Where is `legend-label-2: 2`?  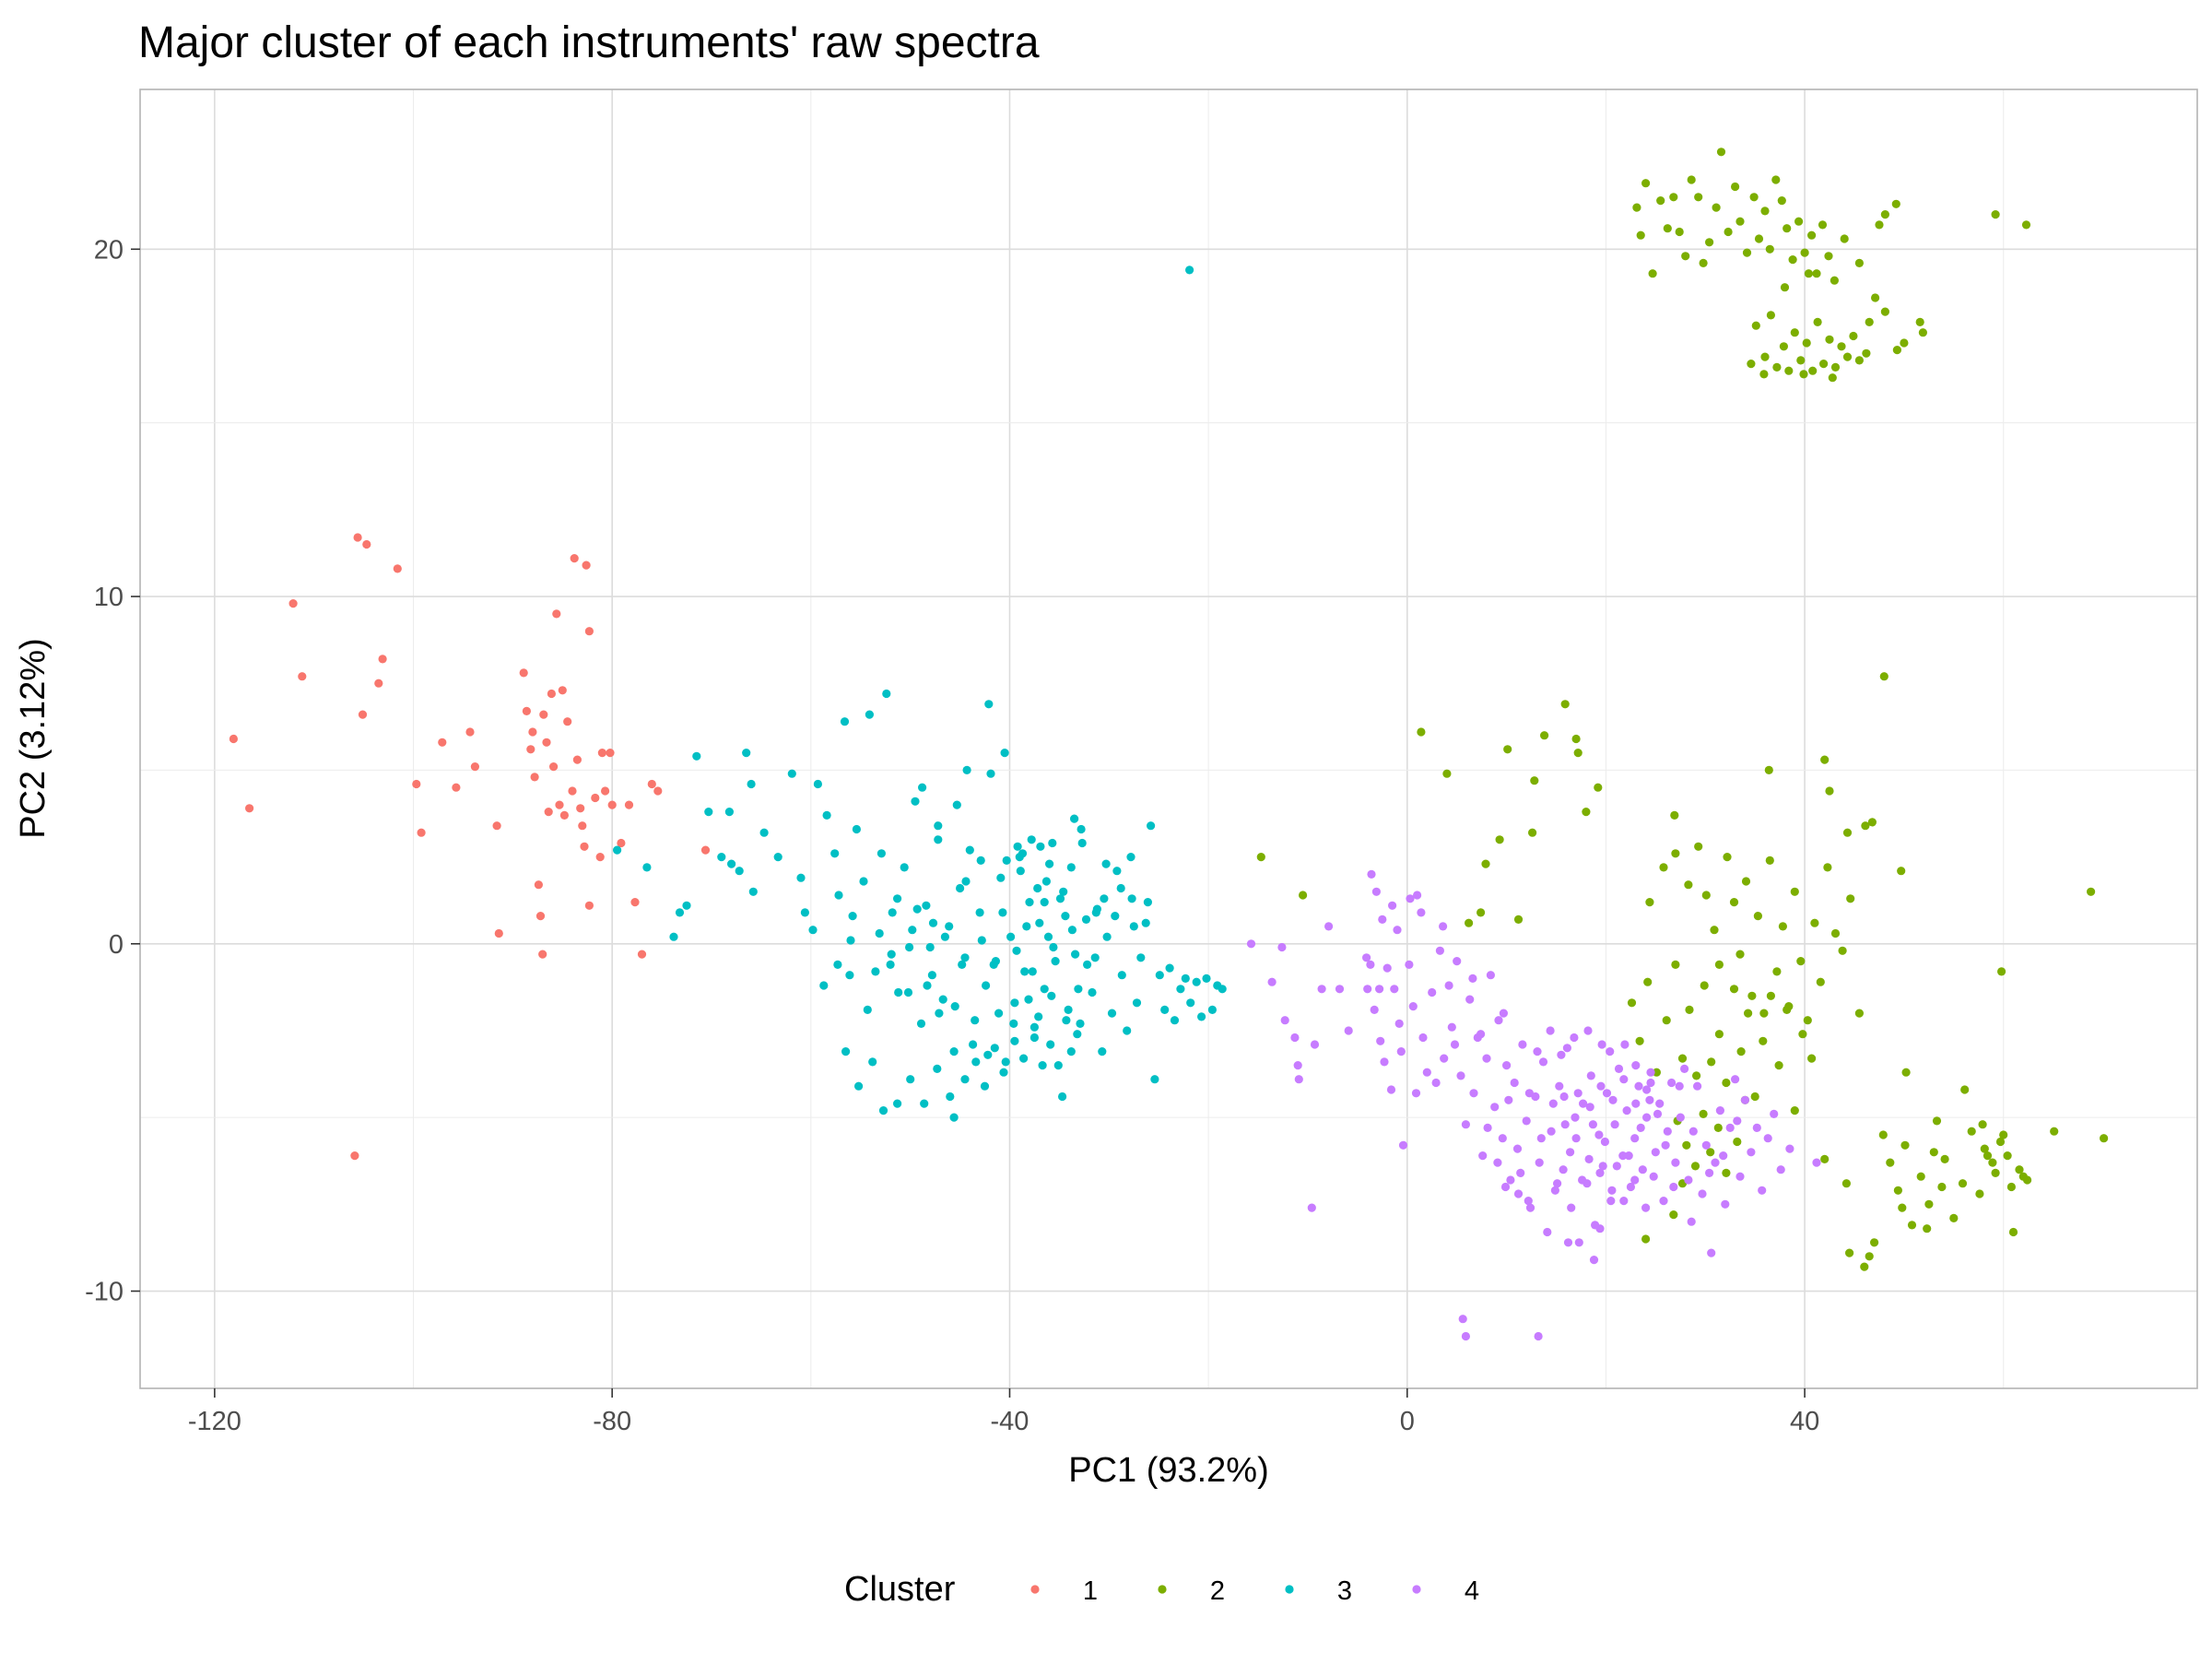
legend-label-2: 2 is located at coordinates (1217, 1591).